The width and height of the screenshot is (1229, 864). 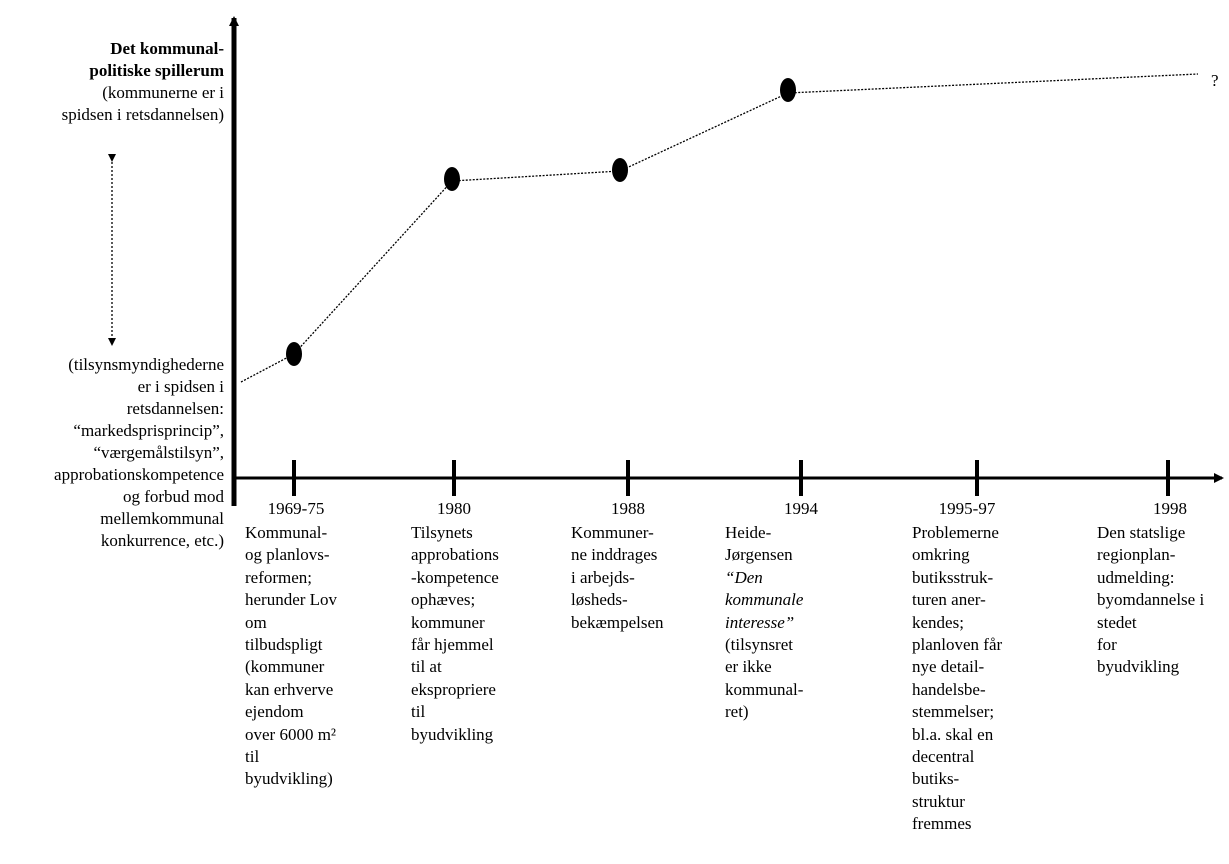 I want to click on description-line: tilbudspligt, so click(x=284, y=645).